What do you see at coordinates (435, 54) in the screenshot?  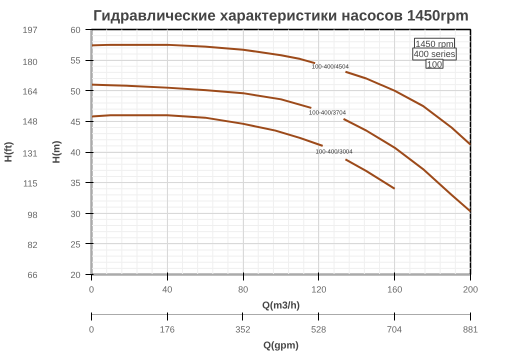 I see `annotation: 400 series` at bounding box center [435, 54].